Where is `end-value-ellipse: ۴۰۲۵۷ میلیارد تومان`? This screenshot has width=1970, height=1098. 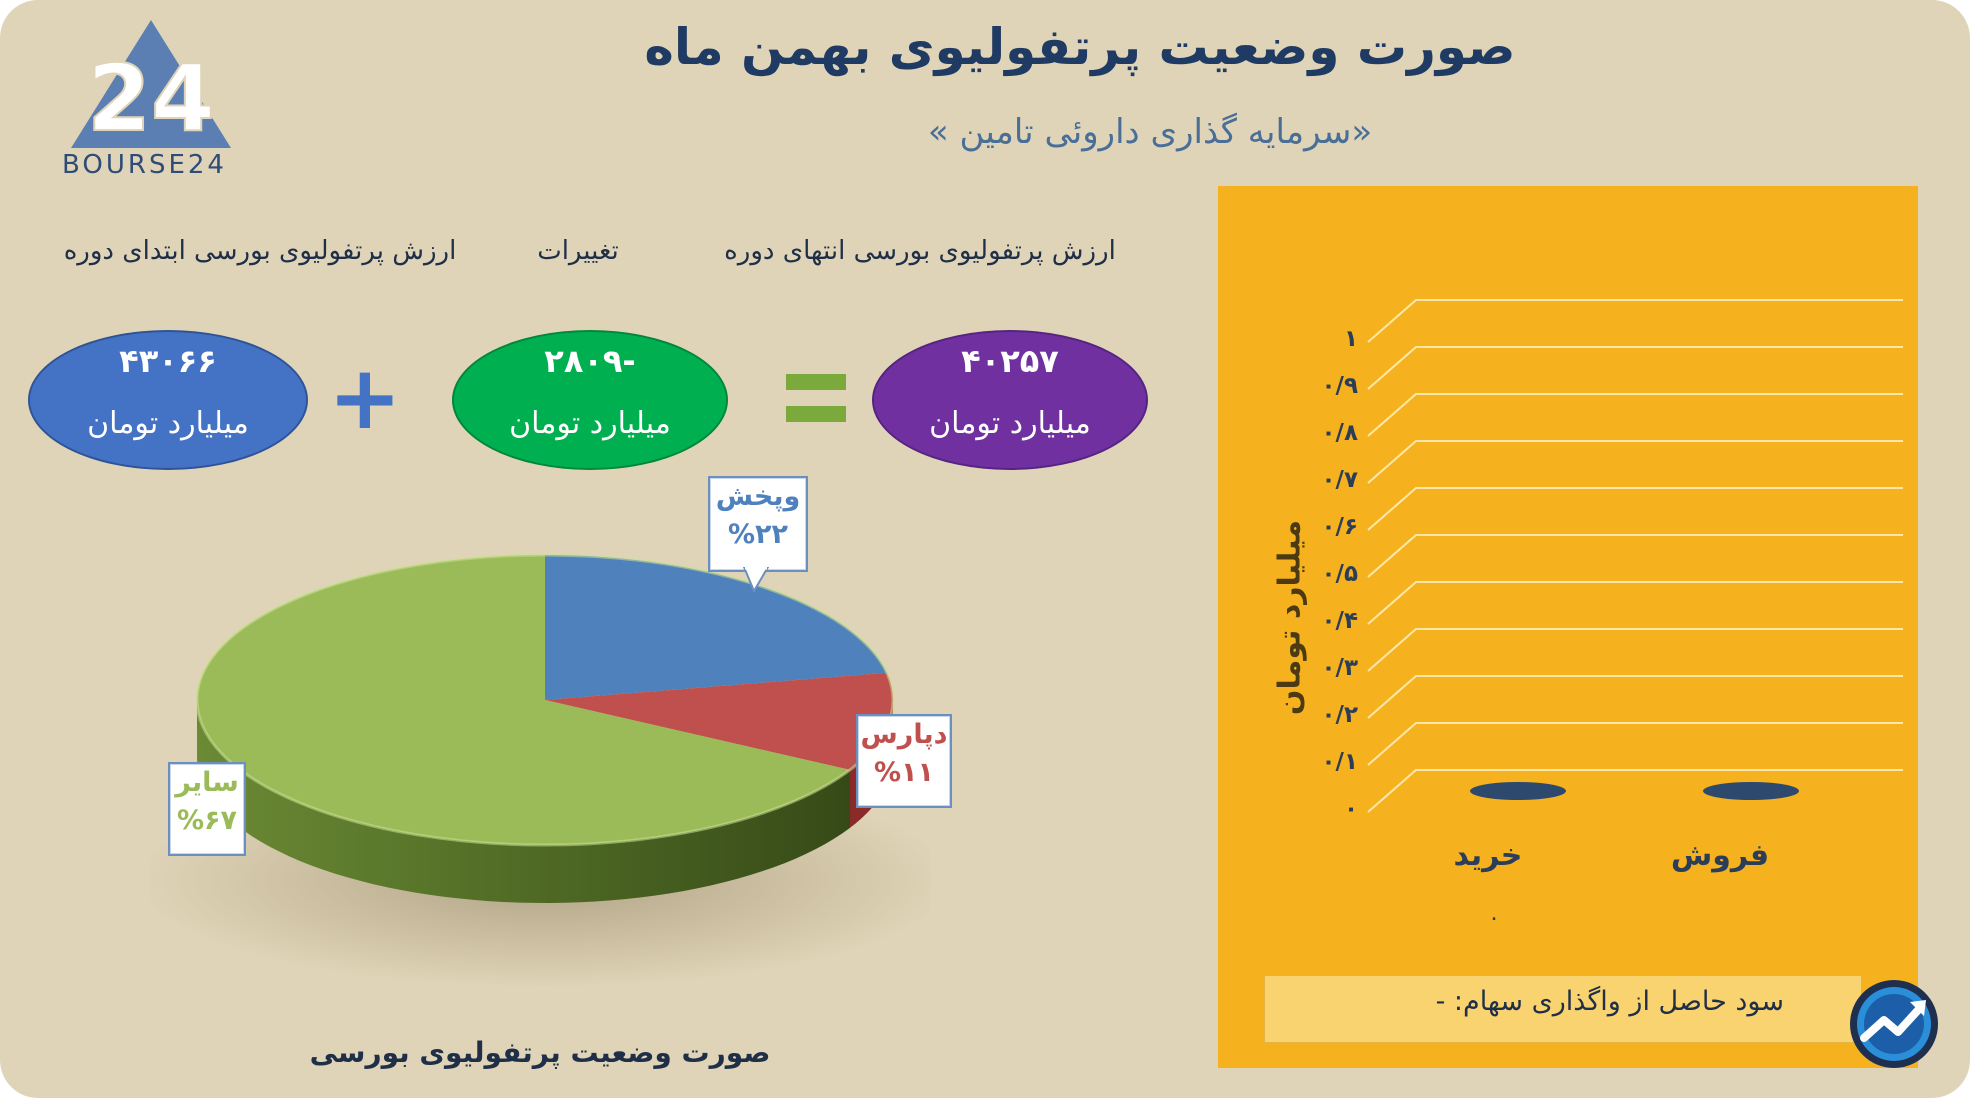 end-value-ellipse: ۴۰۲۵۷ میلیارد تومان is located at coordinates (1010, 400).